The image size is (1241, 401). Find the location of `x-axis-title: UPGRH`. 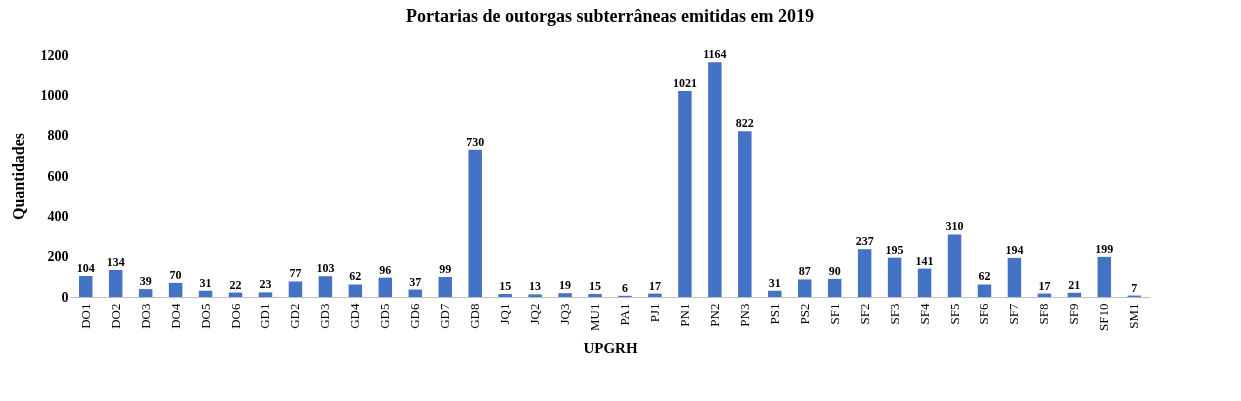

x-axis-title: UPGRH is located at coordinates (610, 347).